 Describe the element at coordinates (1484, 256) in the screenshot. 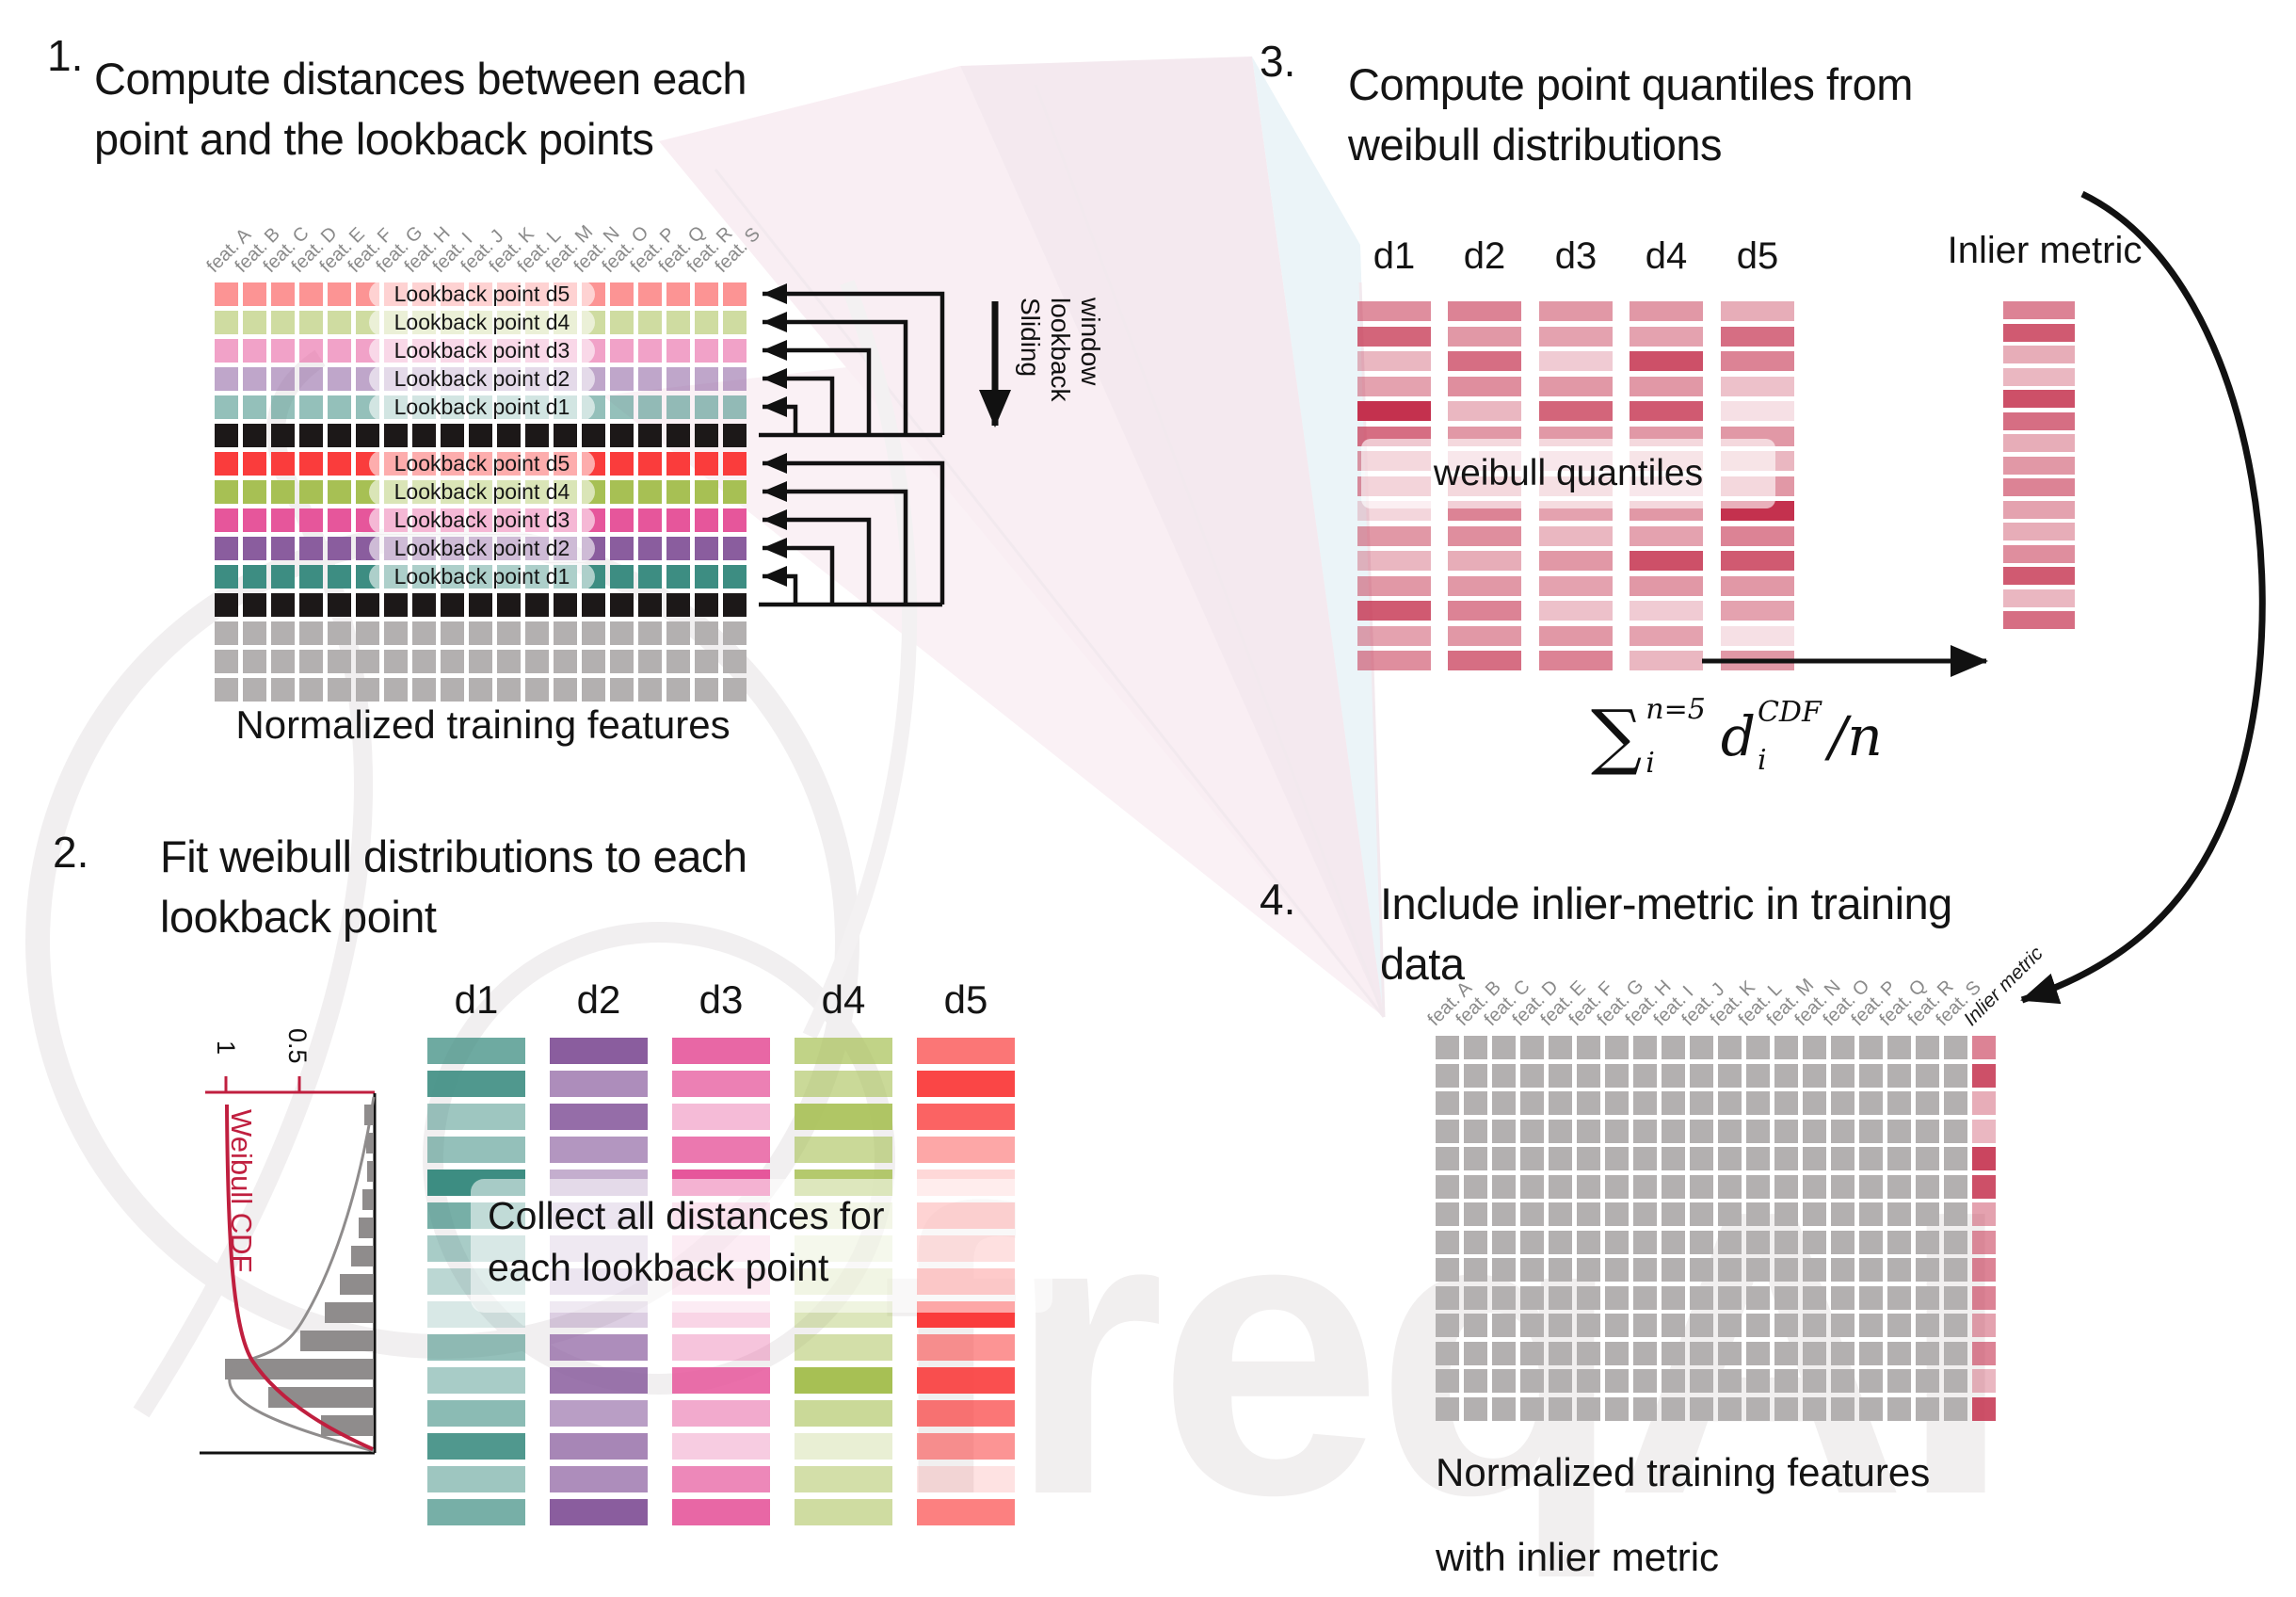

I see `quantile-column-header: d2` at that location.